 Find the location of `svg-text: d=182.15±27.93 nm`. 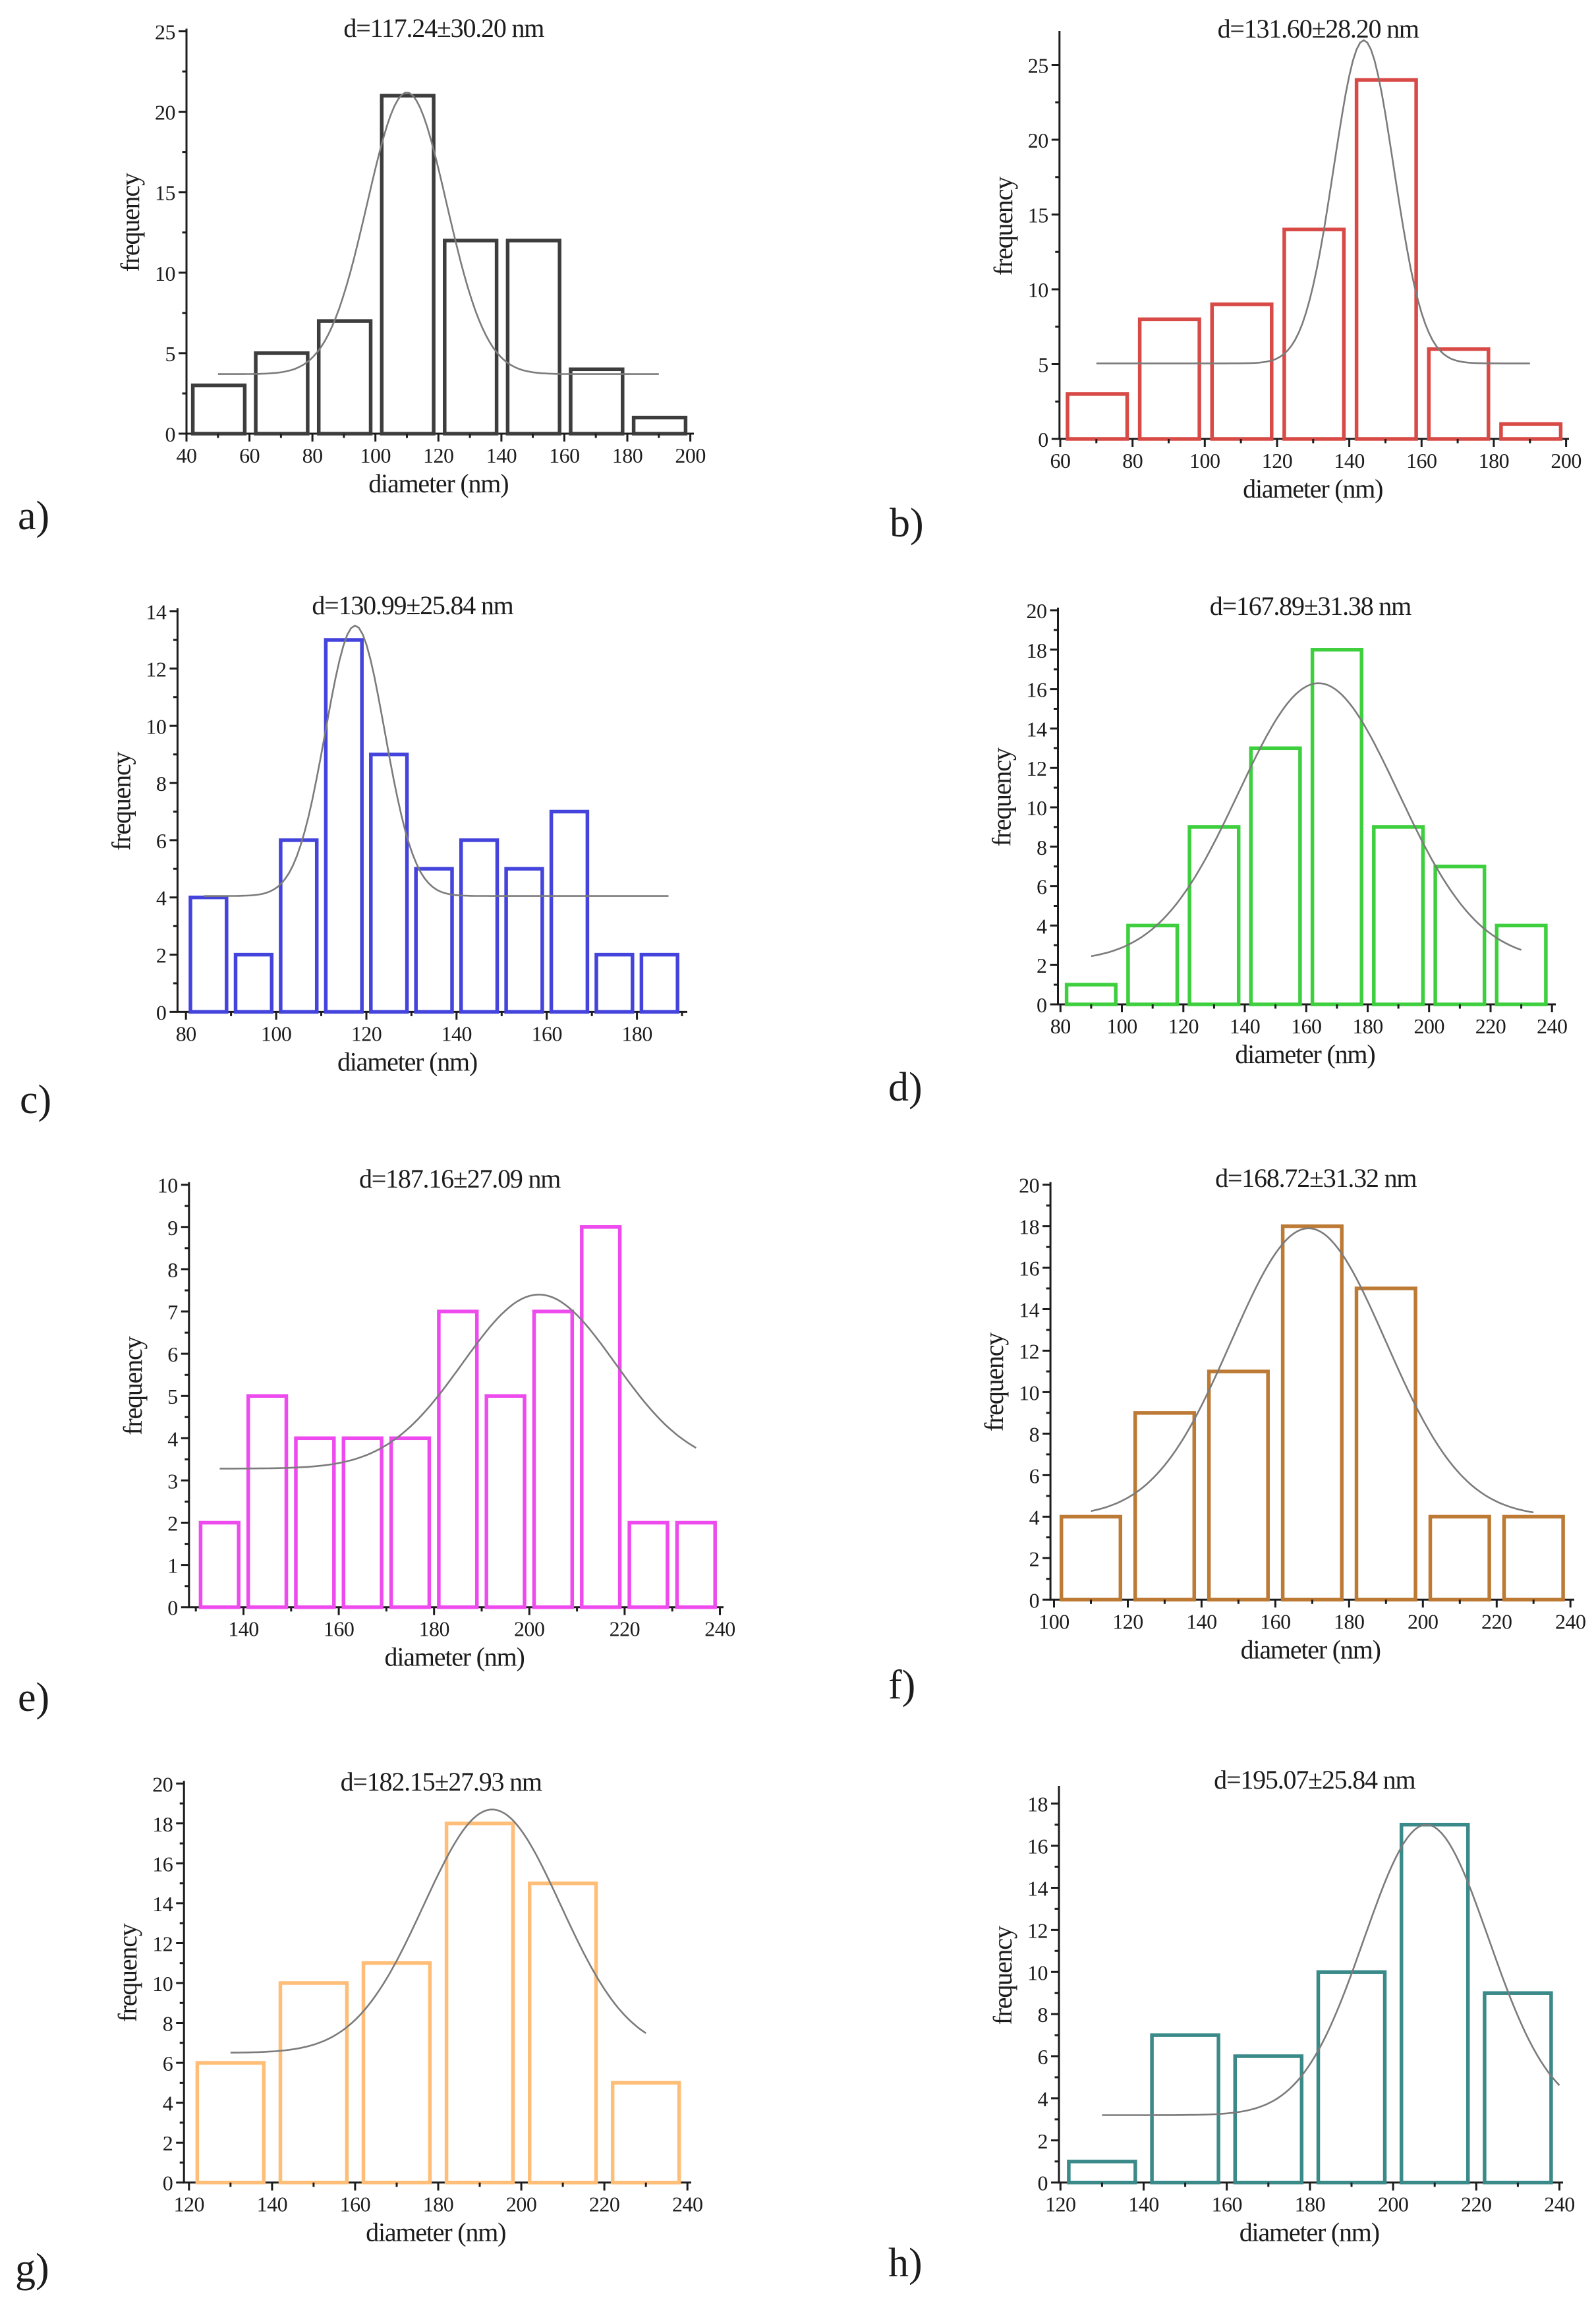

svg-text: d=182.15±27.93 nm is located at coordinates (442, 1782).